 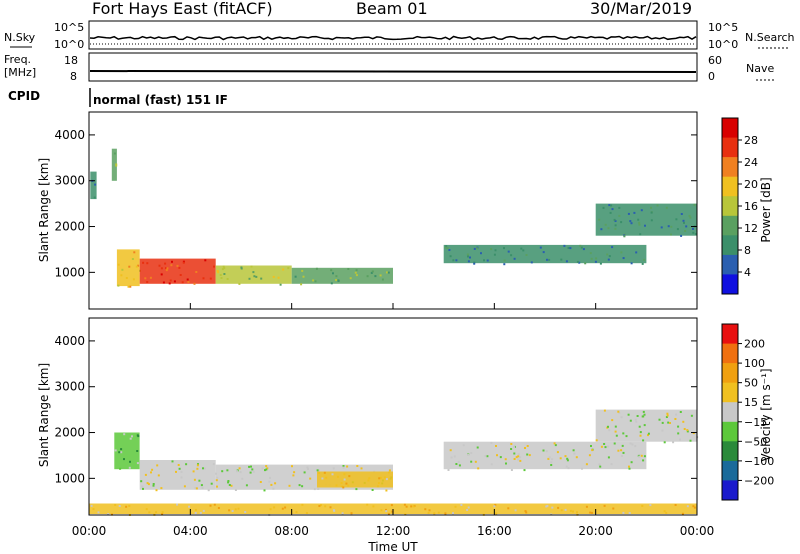 I want to click on xtick-label: 12:00, so click(x=393, y=531).